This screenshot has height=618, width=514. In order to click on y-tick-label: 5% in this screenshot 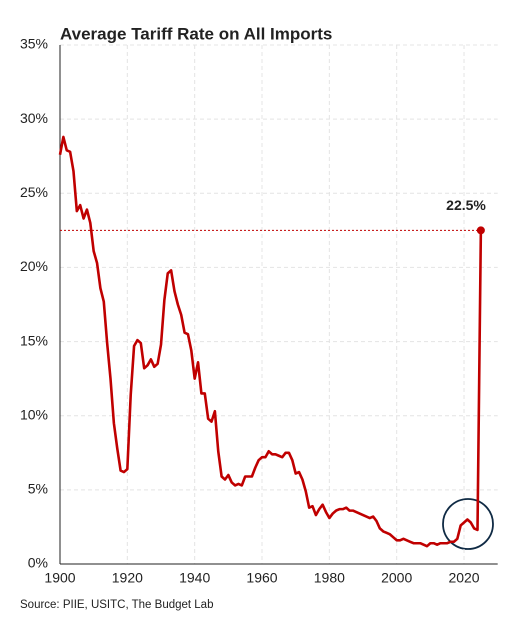, I will do `click(38, 489)`.